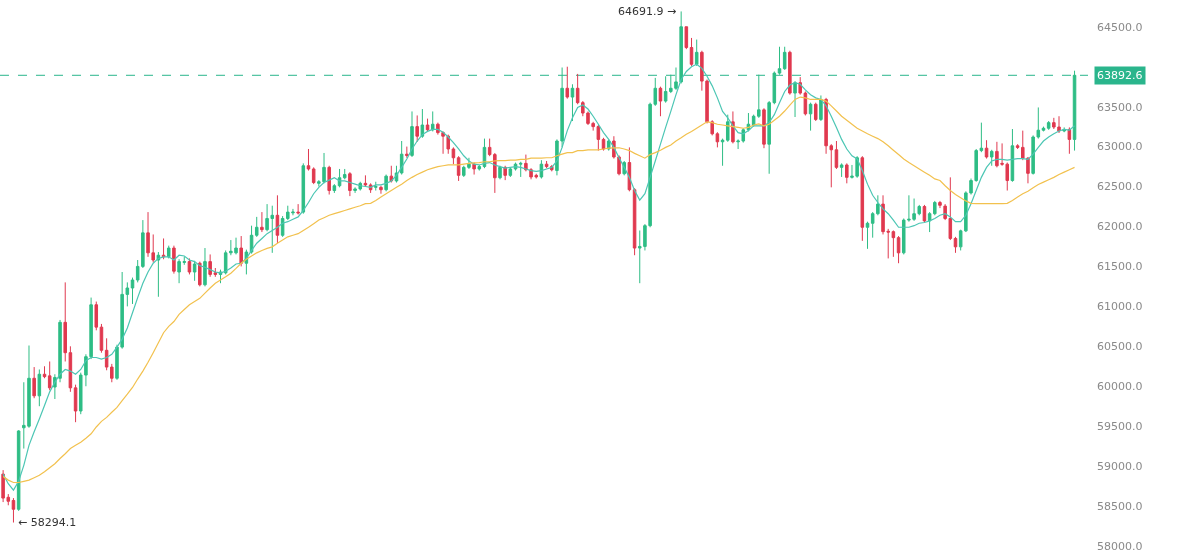 Image resolution: width=1200 pixels, height=556 pixels. I want to click on ref-line-label: 63892.6, so click(1120, 75).